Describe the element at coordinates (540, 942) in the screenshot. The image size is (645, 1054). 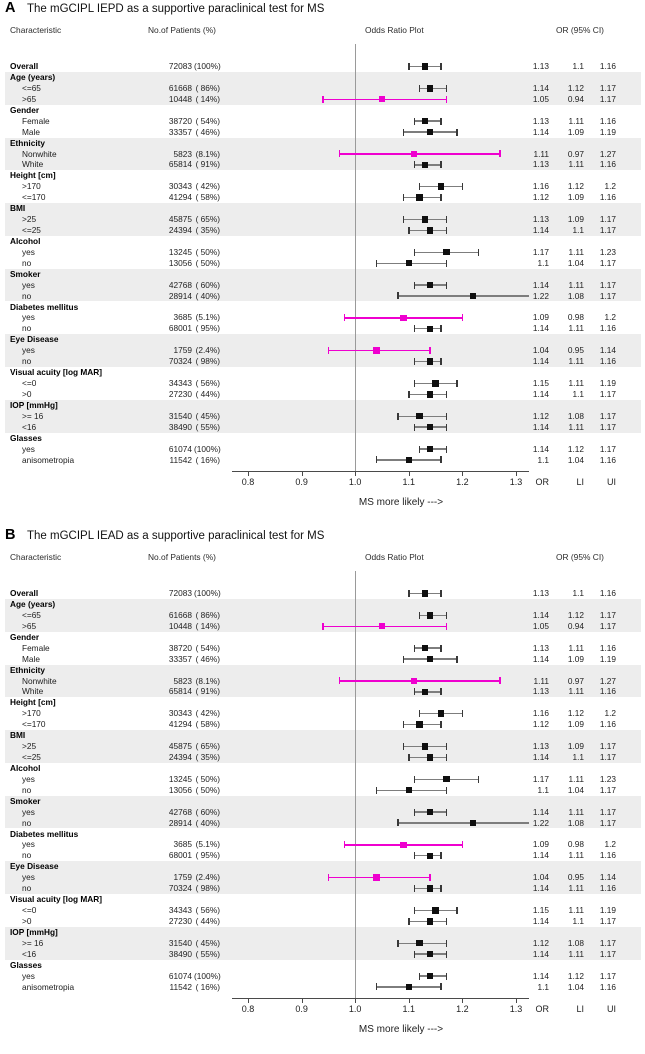
I see `or-value: 1.12` at that location.